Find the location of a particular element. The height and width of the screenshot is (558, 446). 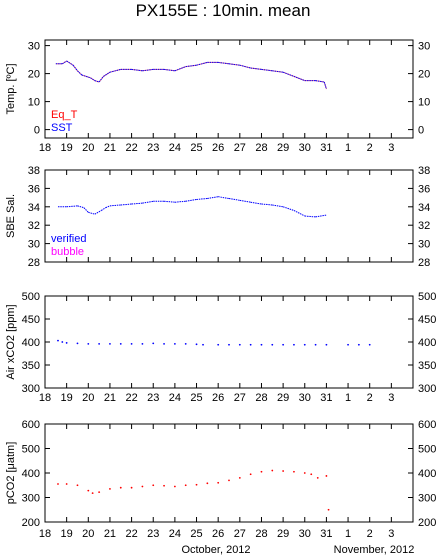

x-axis-labels-middle: 18 19 20 21 22 23 24 25 26 27 28 29 30 31 1 2 3 is located at coordinates (217, 398).